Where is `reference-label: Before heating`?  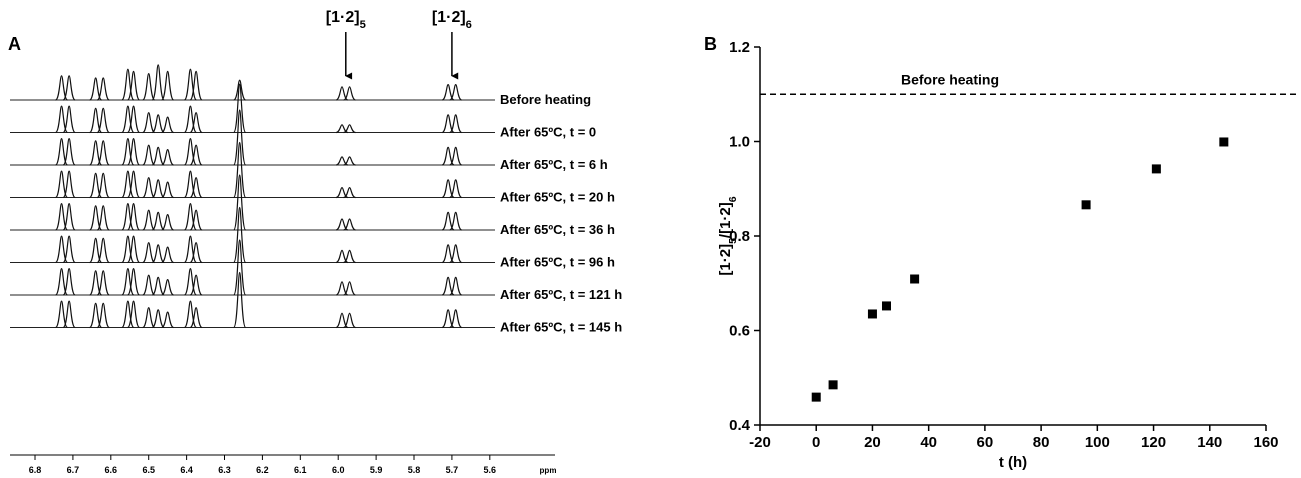 reference-label: Before heating is located at coordinates (950, 79).